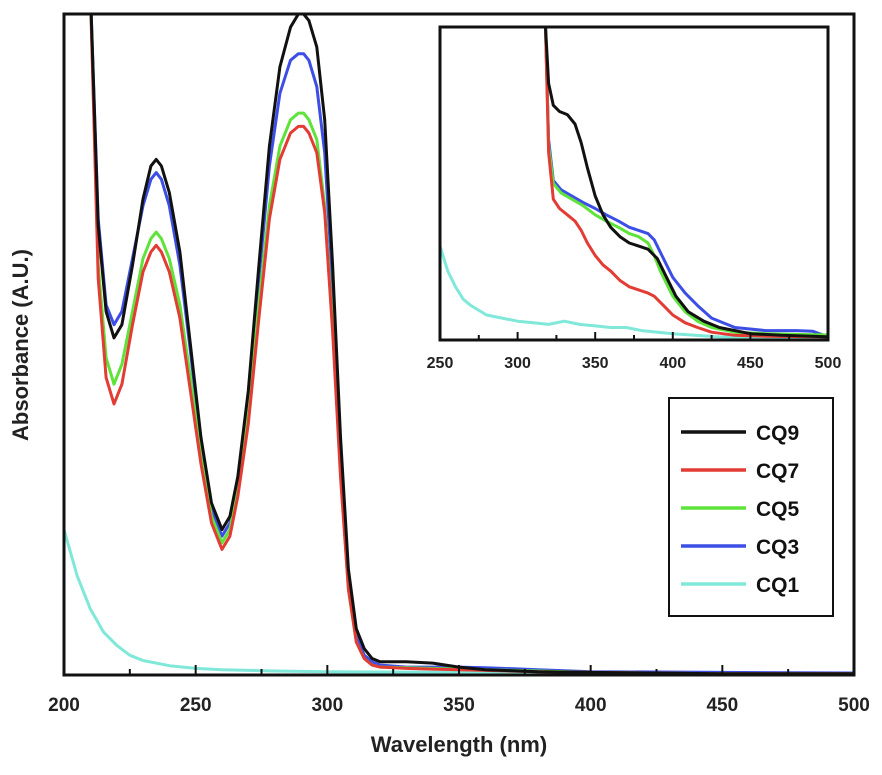 The image size is (882, 775). I want to click on legend-label-cq7: CQ7, so click(777, 471).